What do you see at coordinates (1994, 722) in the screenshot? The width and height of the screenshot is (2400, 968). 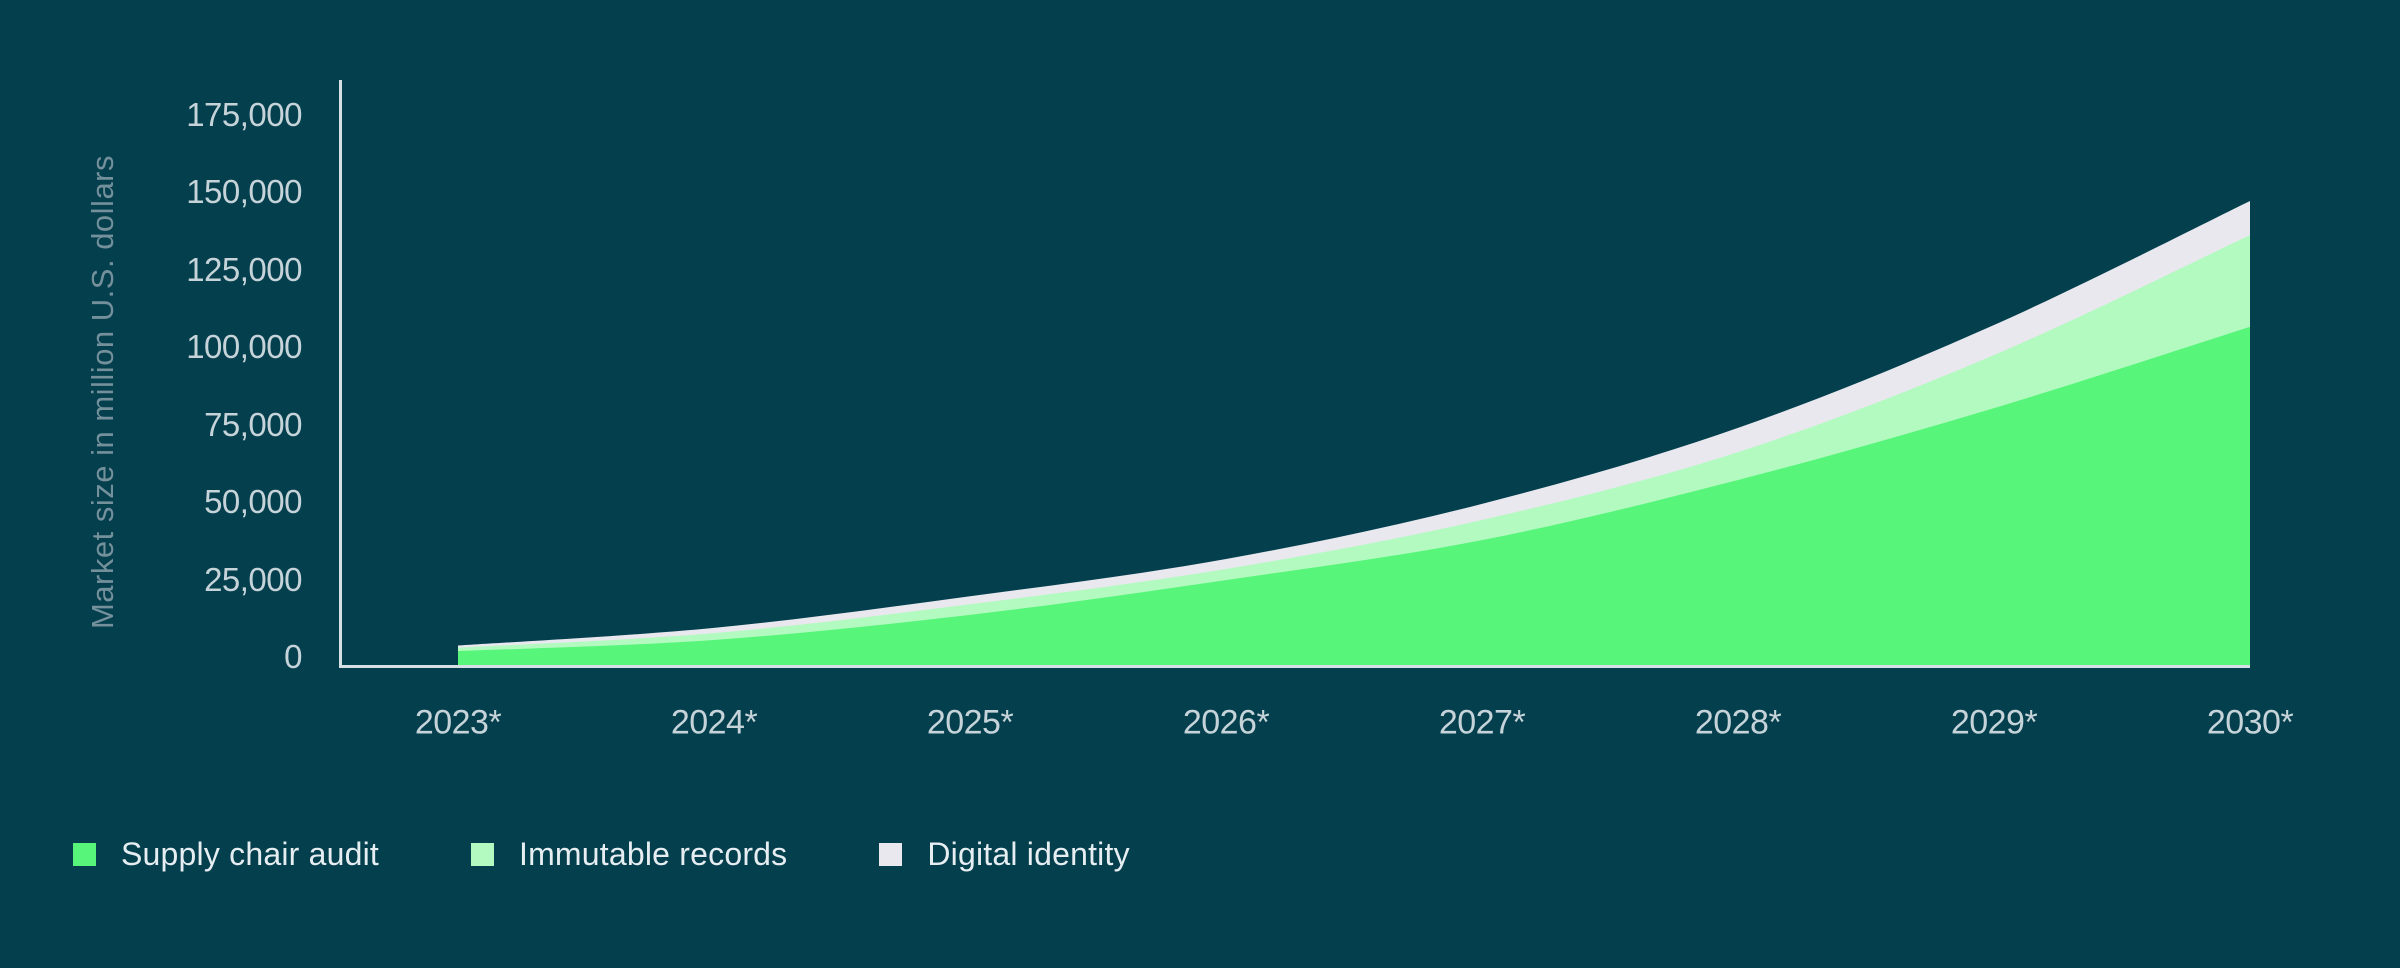 I see `x-axis-label: 2029*` at bounding box center [1994, 722].